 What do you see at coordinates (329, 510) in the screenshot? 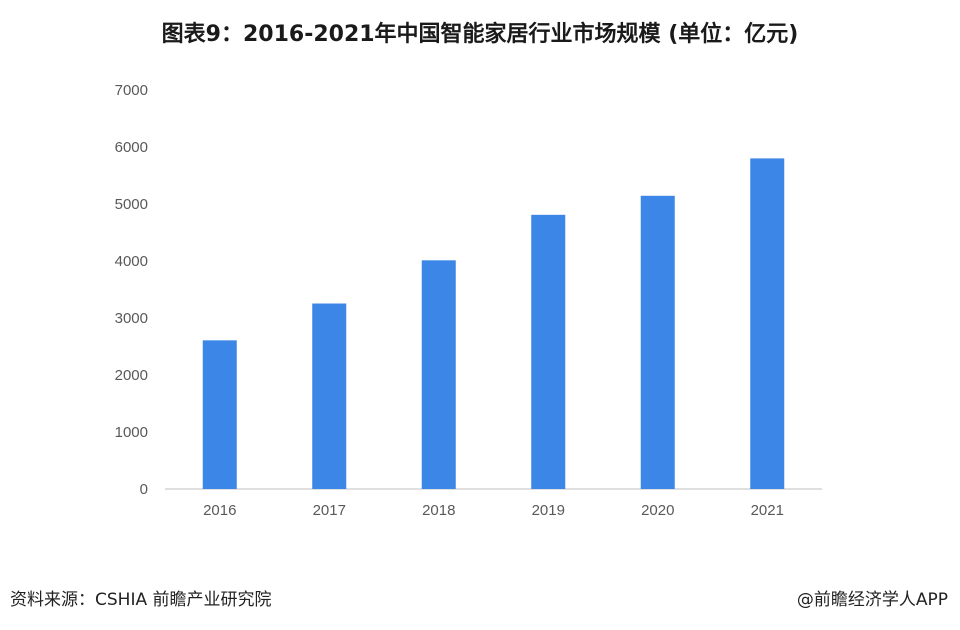
I see `x-tick-label: 2017` at bounding box center [329, 510].